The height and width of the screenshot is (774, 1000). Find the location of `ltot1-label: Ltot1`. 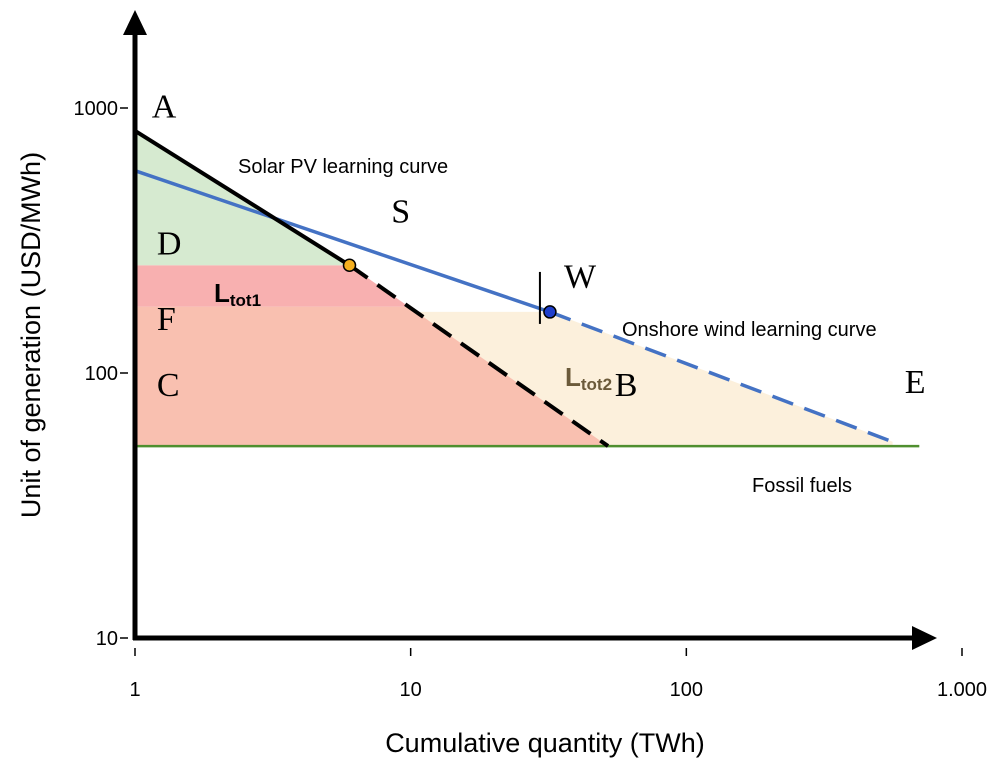

ltot1-label: Ltot1 is located at coordinates (237, 294).